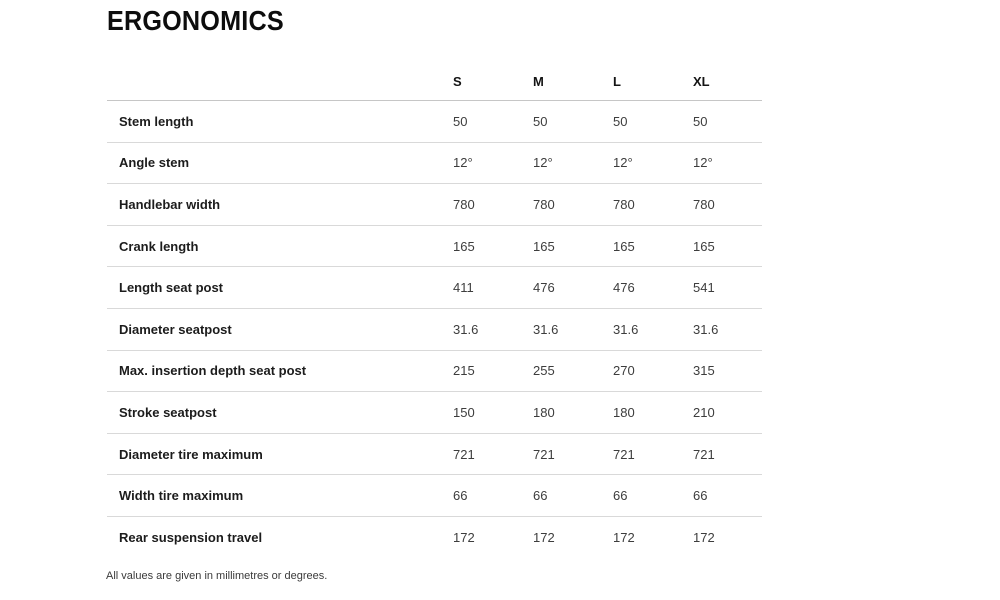 This screenshot has width=1000, height=600. Describe the element at coordinates (181, 496) in the screenshot. I see `row-label: Width tire maximum` at that location.